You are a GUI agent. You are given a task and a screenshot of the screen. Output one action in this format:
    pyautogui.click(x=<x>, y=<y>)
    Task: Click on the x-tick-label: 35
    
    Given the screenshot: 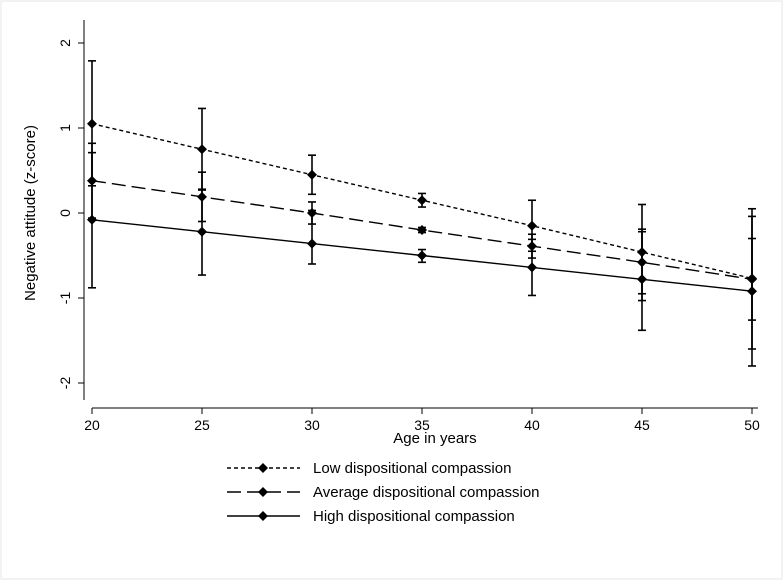 What is the action you would take?
    pyautogui.click(x=422, y=425)
    